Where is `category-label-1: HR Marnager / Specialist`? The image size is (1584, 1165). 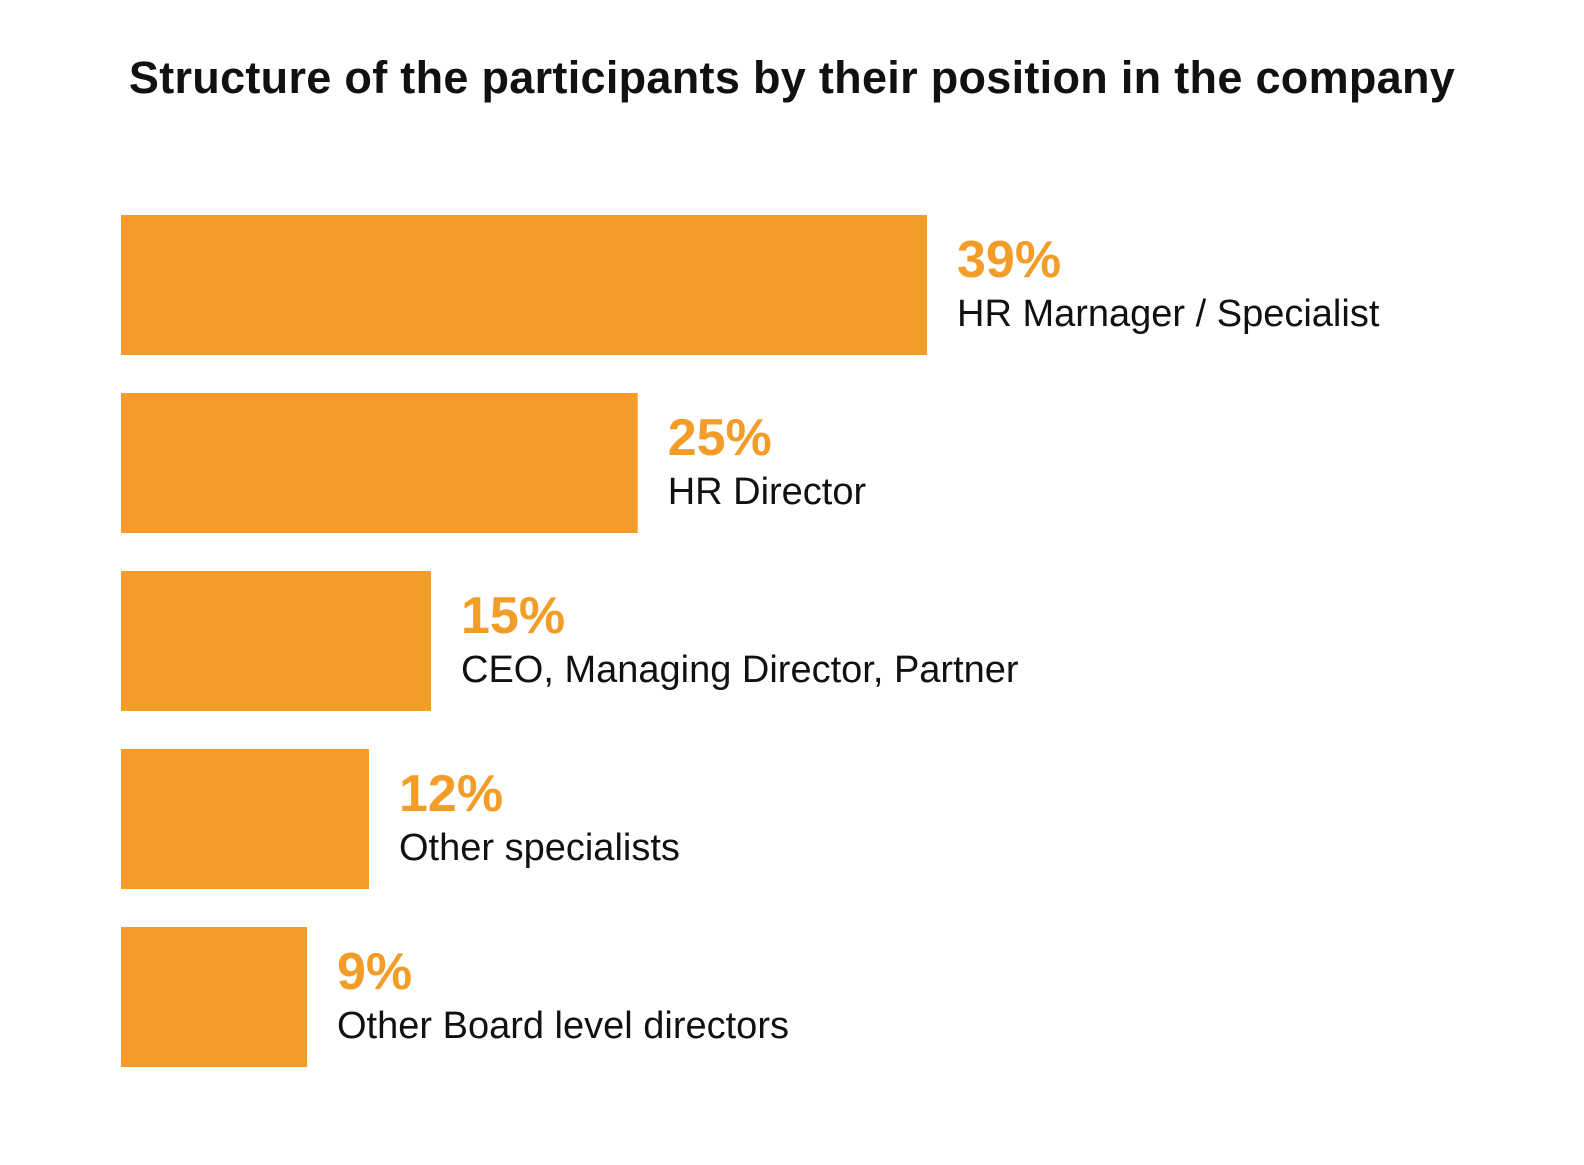
category-label-1: HR Marnager / Specialist is located at coordinates (1168, 314).